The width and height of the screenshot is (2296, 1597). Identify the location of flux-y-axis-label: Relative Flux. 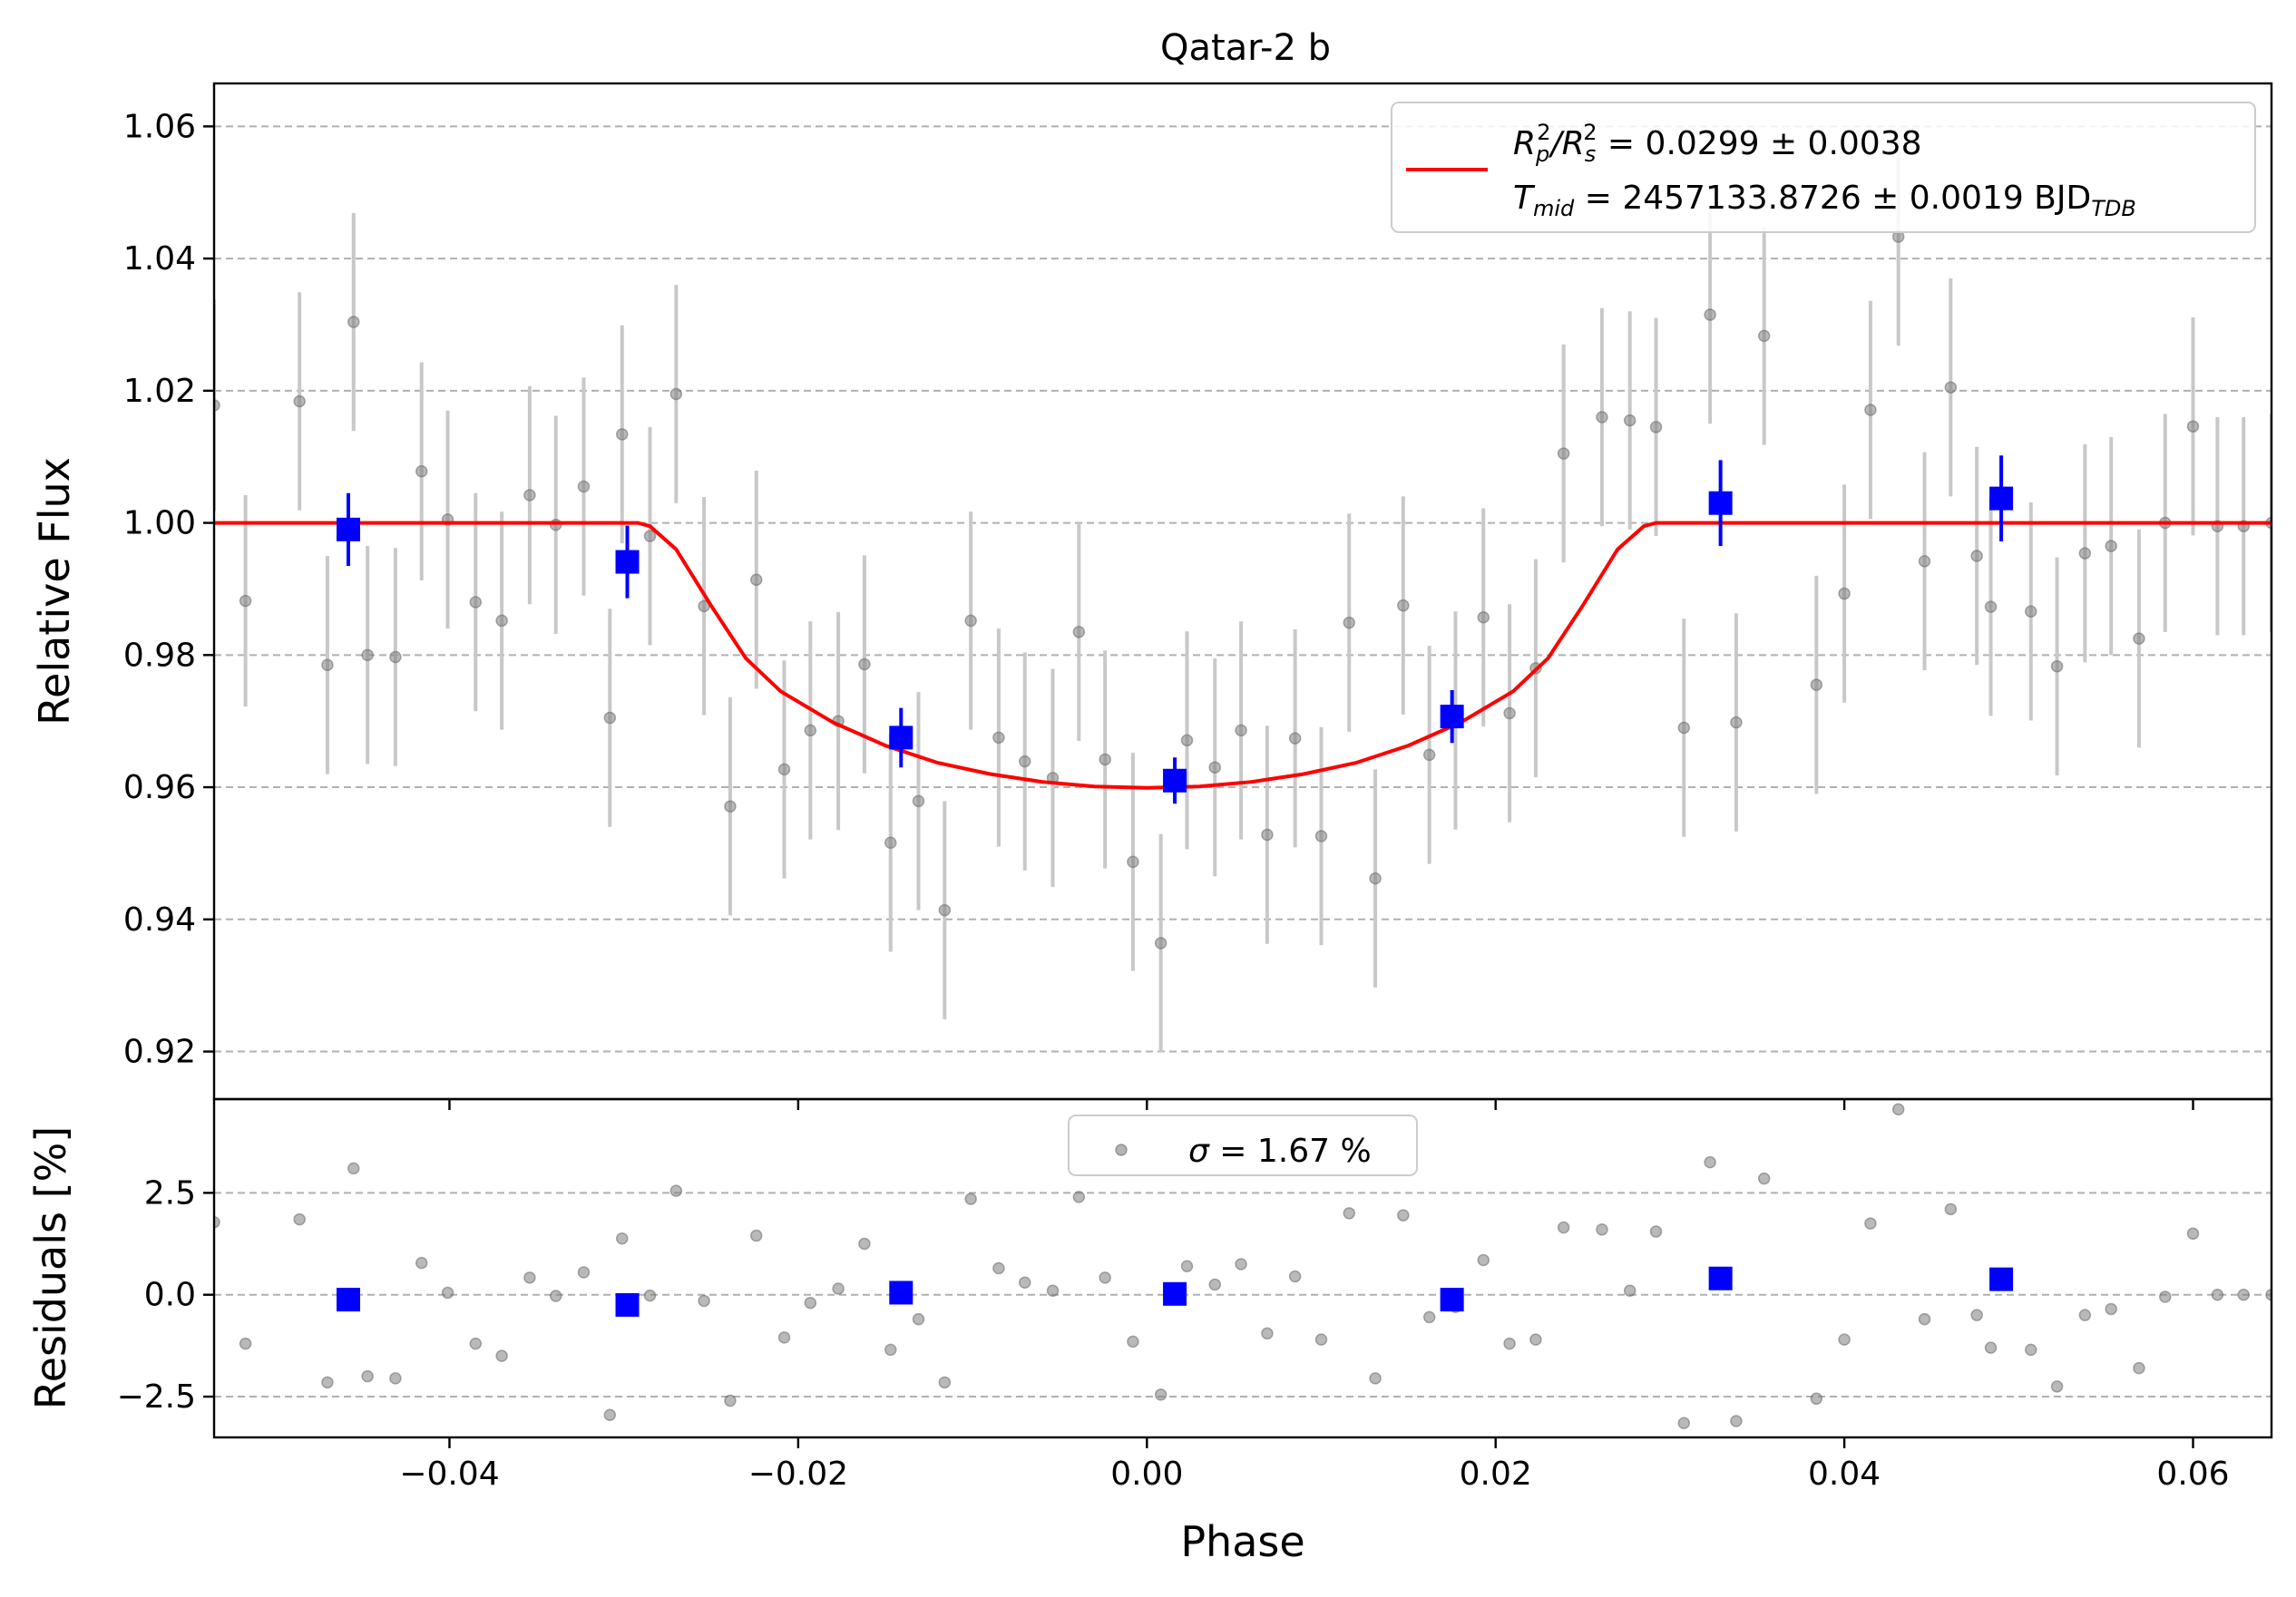
(54, 591).